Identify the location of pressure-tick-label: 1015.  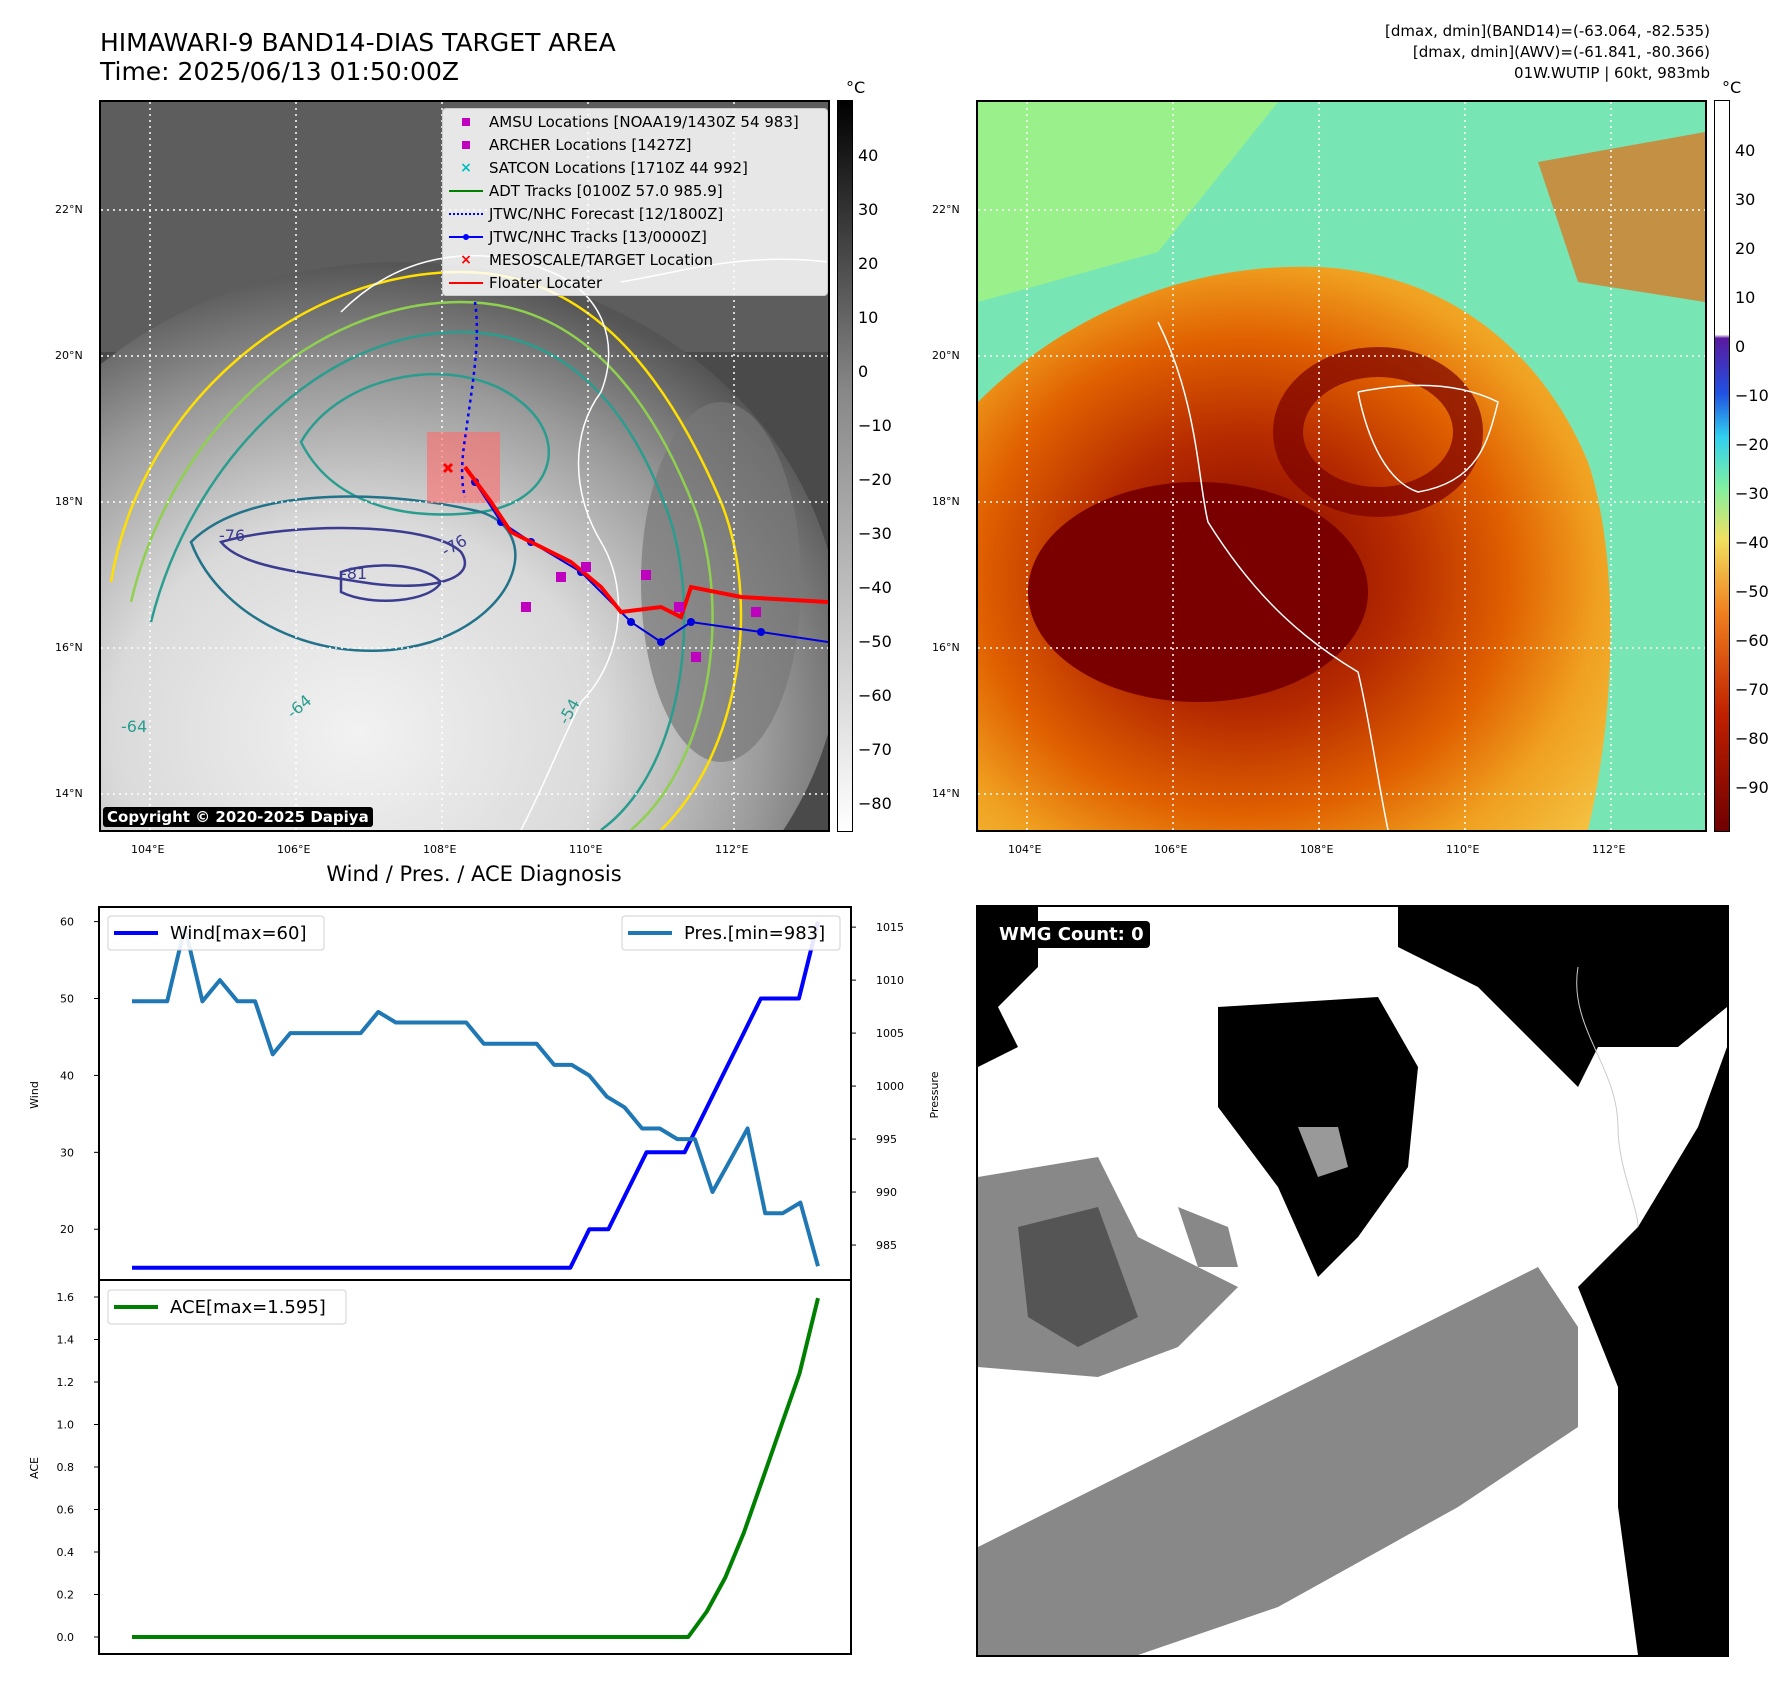
(890, 927).